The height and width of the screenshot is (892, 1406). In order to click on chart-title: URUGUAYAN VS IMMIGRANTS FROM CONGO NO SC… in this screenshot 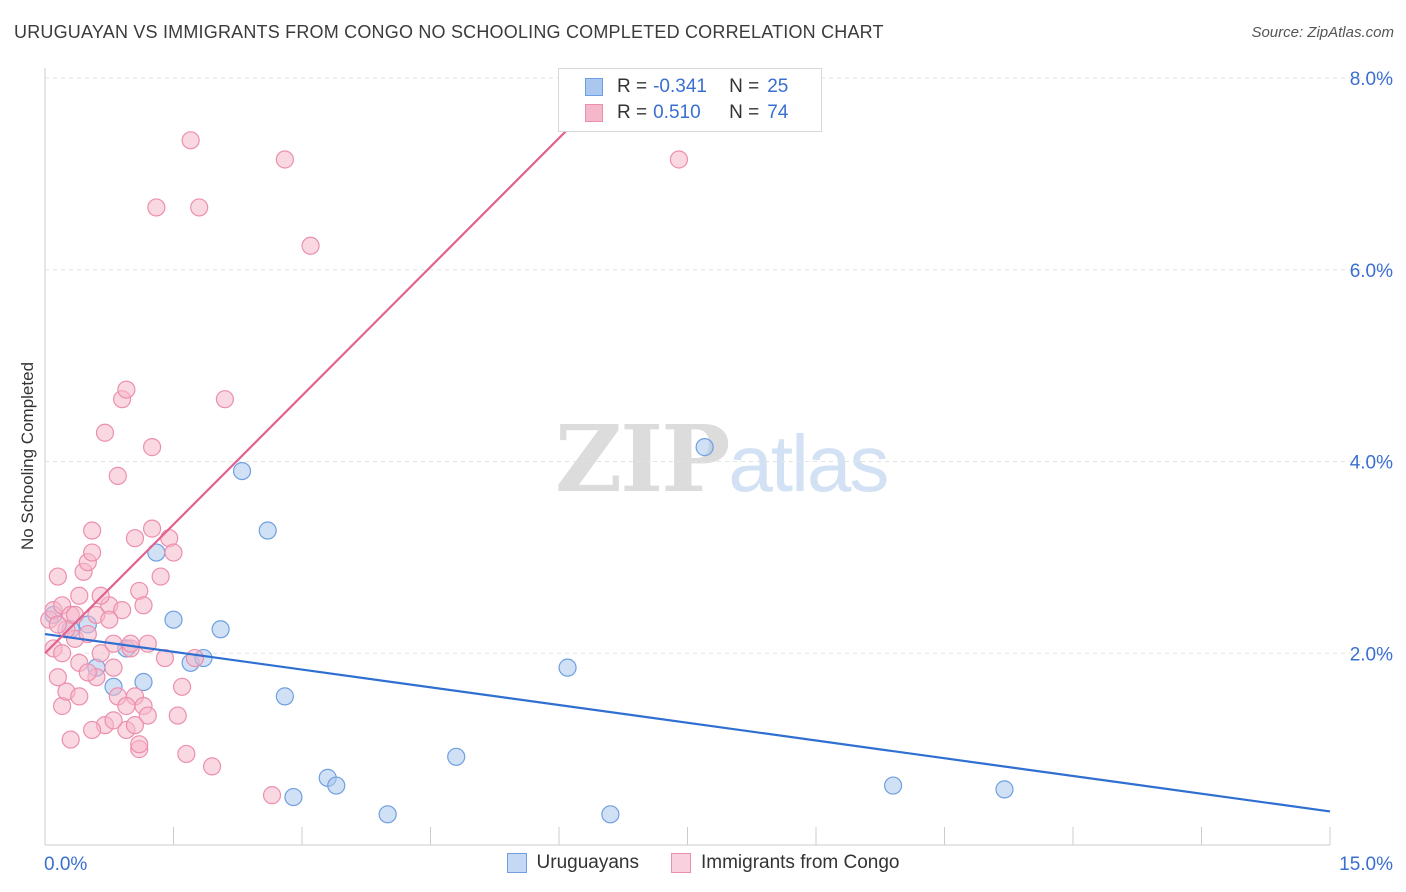, I will do `click(449, 32)`.